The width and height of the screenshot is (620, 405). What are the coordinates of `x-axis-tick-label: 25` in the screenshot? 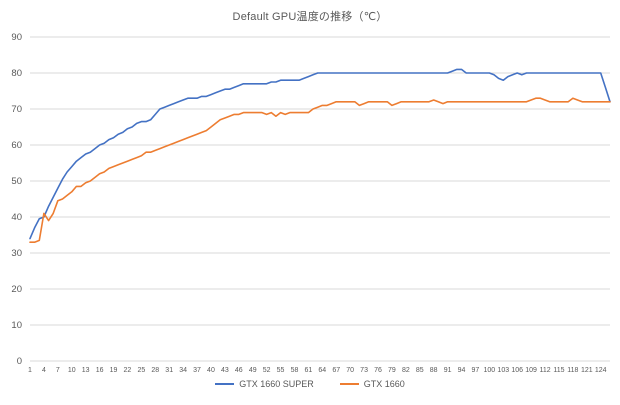 It's located at (141, 370).